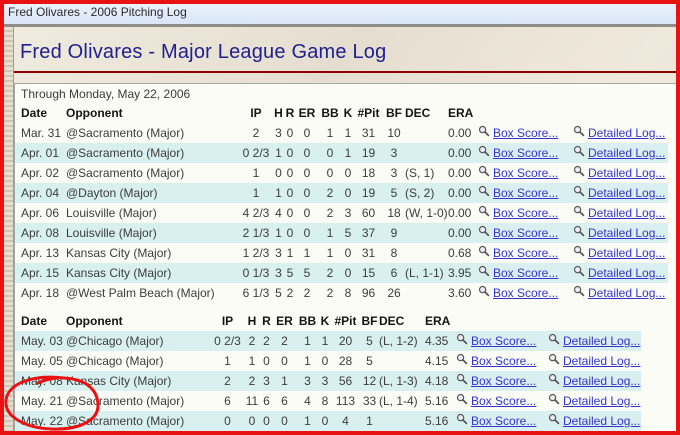  I want to click on cell-ip: 1, so click(256, 193).